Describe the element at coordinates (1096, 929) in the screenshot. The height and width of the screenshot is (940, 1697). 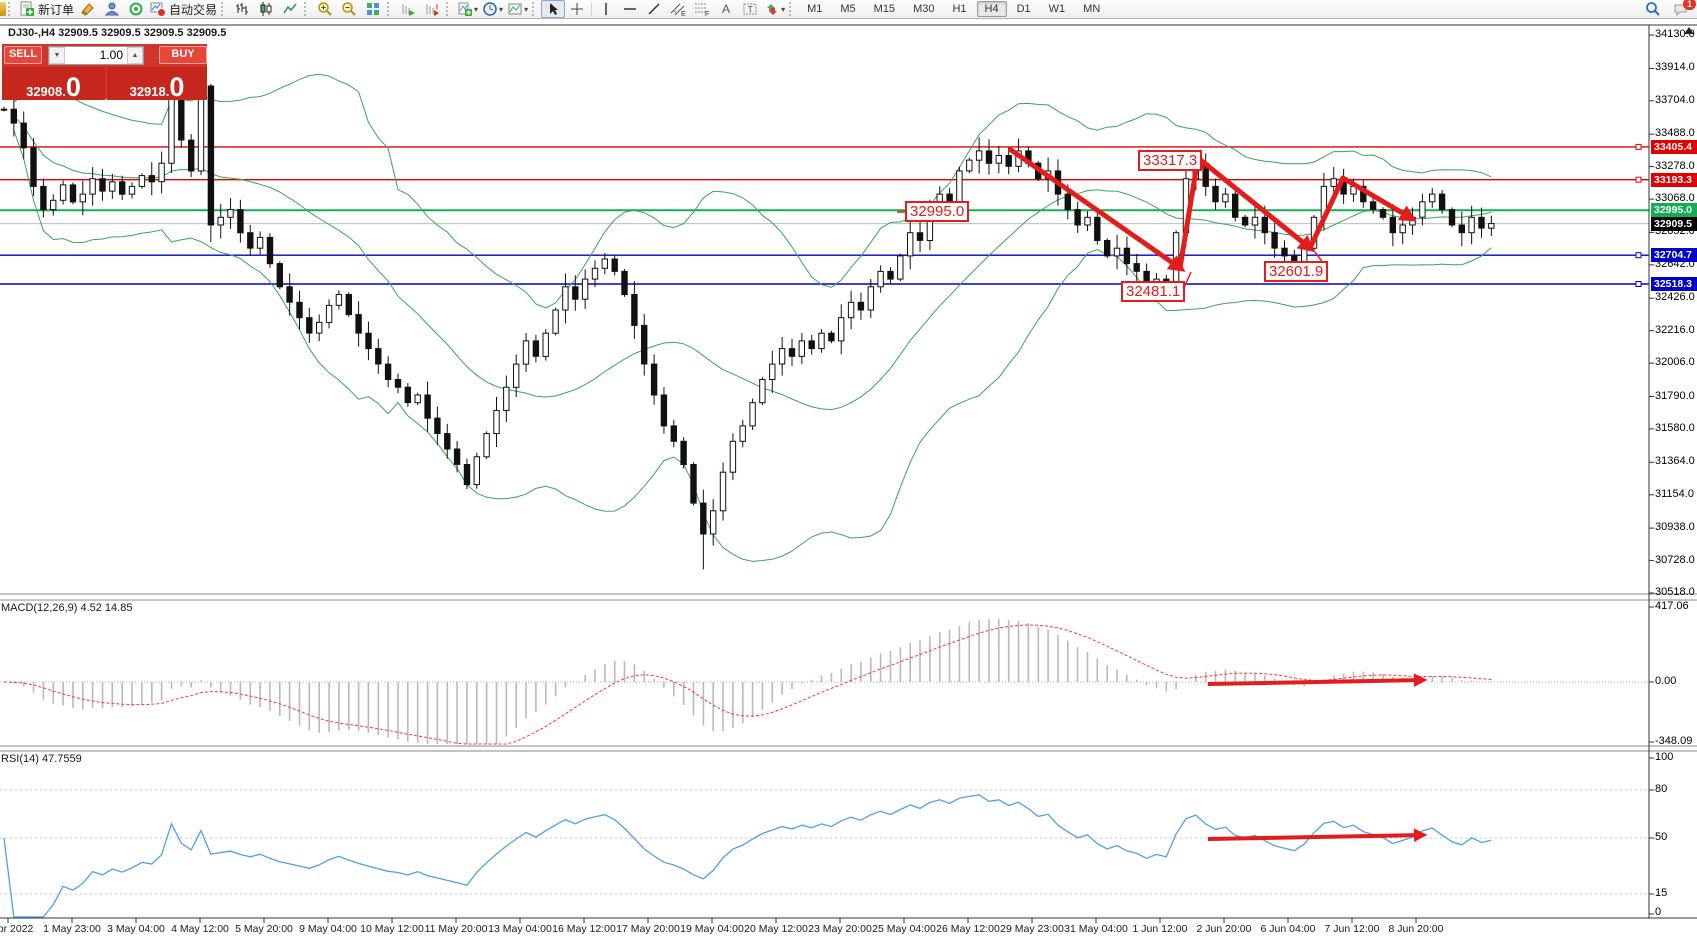
I see `x-axis-tick: 31 May 04:00` at that location.